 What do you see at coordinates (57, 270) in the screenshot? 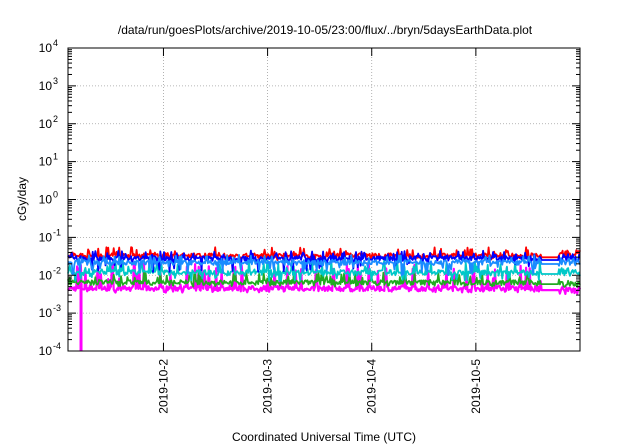
I see `y-tick-label-exponent: -2` at bounding box center [57, 270].